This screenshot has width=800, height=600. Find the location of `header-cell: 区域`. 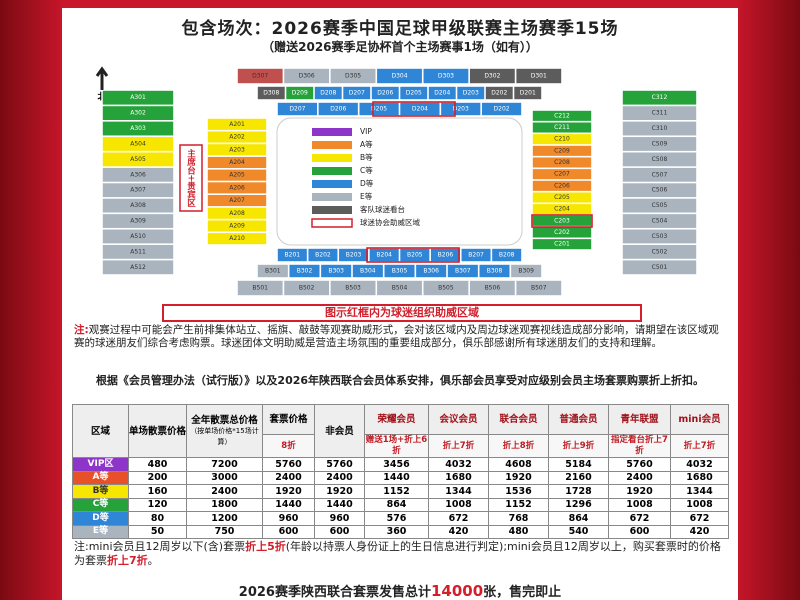

header-cell: 区域 is located at coordinates (100, 431).